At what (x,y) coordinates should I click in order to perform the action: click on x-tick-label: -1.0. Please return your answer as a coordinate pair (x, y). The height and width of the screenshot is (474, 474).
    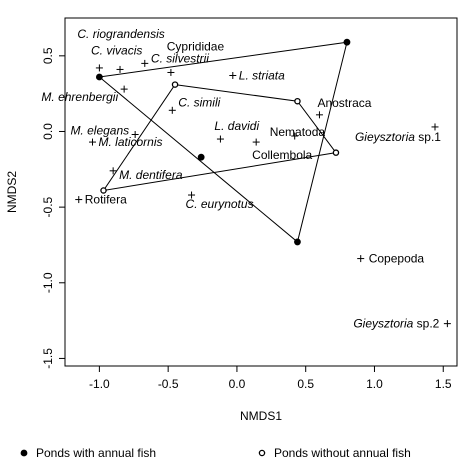
    Looking at the image, I should click on (99, 384).